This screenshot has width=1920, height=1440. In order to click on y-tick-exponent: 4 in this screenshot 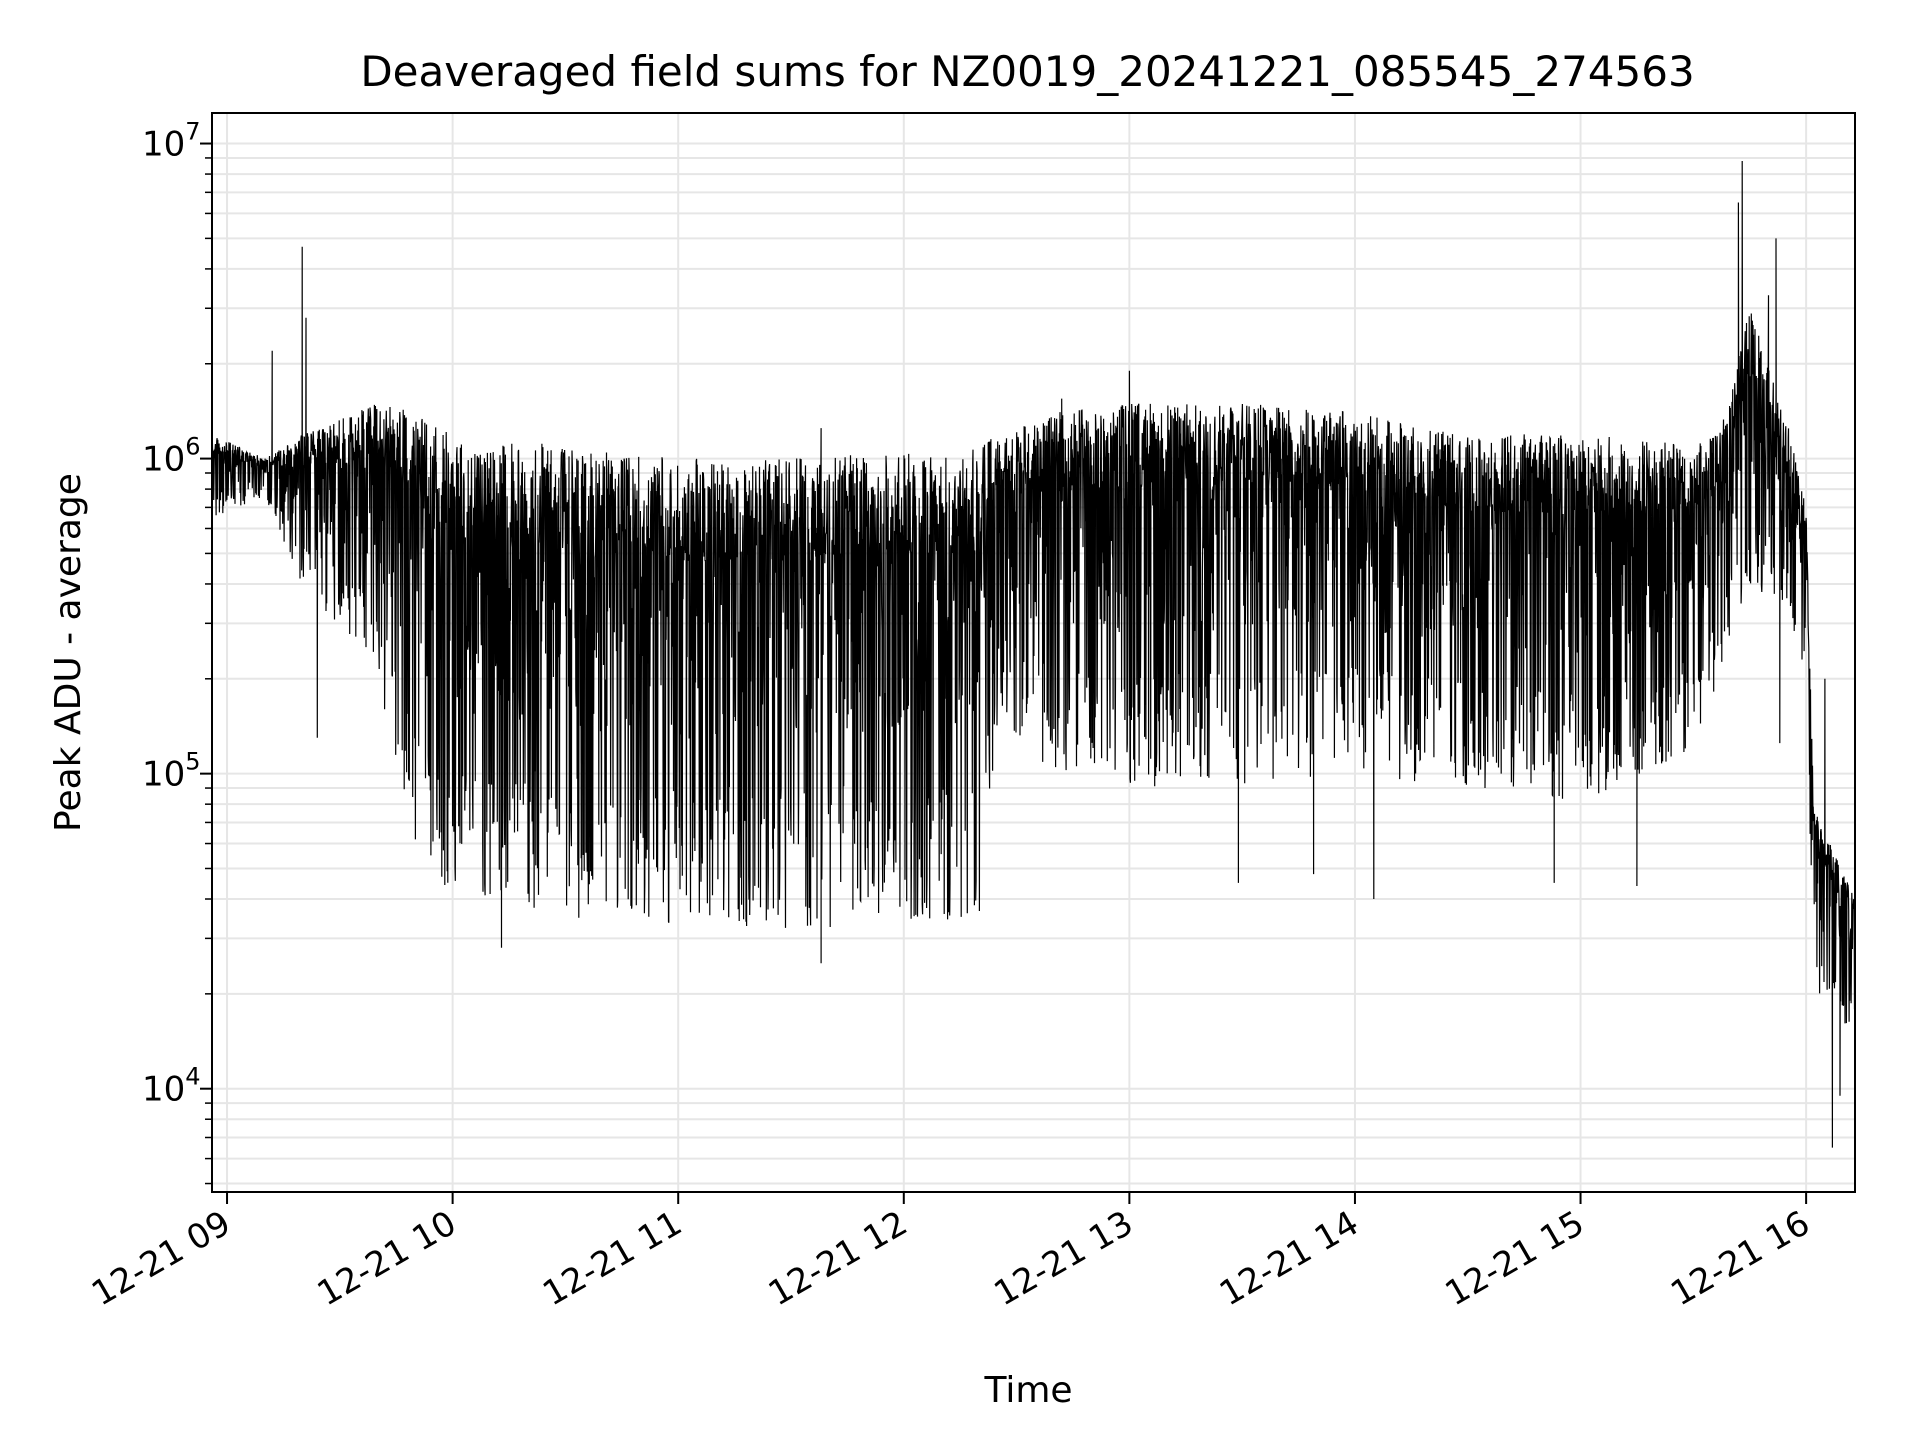, I will do `click(192, 1077)`.